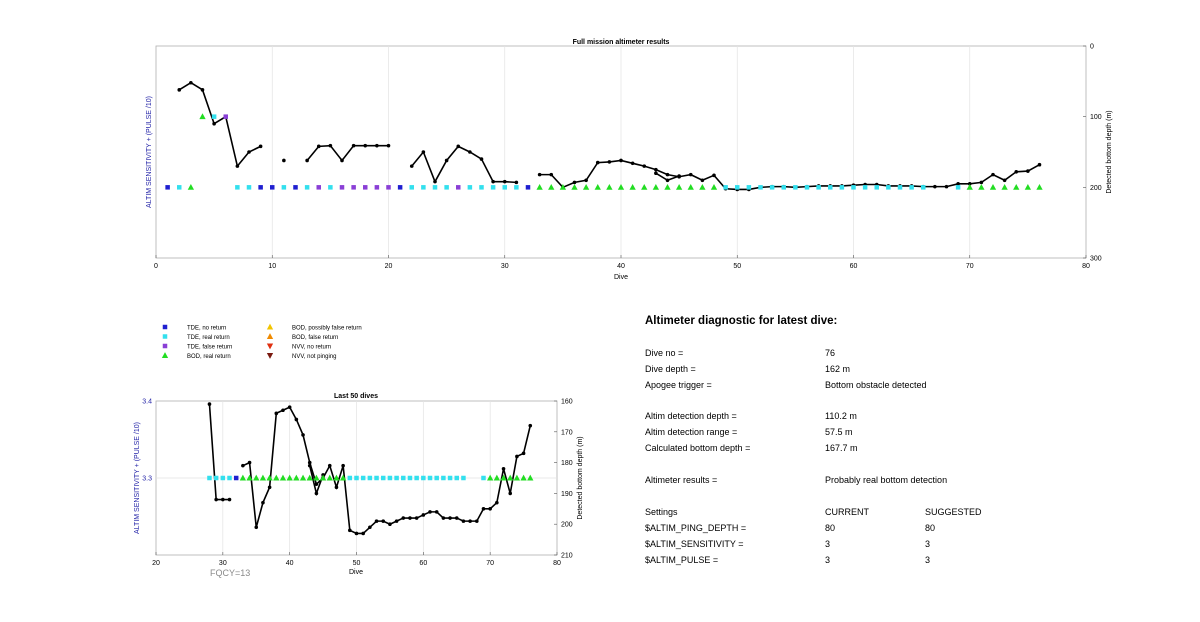 The width and height of the screenshot is (1200, 622). Describe the element at coordinates (270, 336) in the screenshot. I see `bod-false-marker` at that location.